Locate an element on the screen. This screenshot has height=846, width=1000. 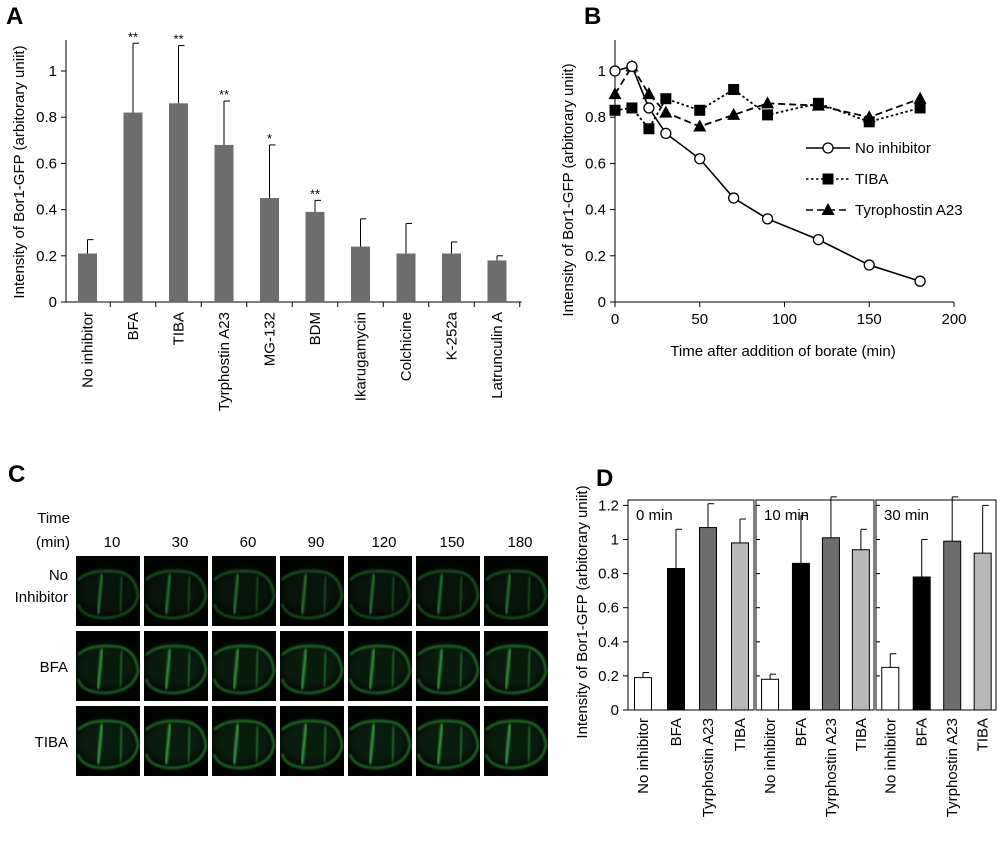
panel-c-row-label: No is located at coordinates (58, 575).